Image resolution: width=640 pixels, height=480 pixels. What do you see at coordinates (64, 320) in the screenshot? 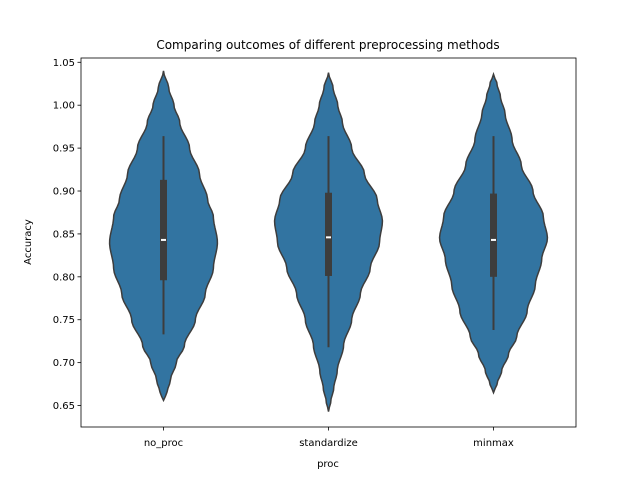
I see `y-tick-label: 0.75` at bounding box center [64, 320].